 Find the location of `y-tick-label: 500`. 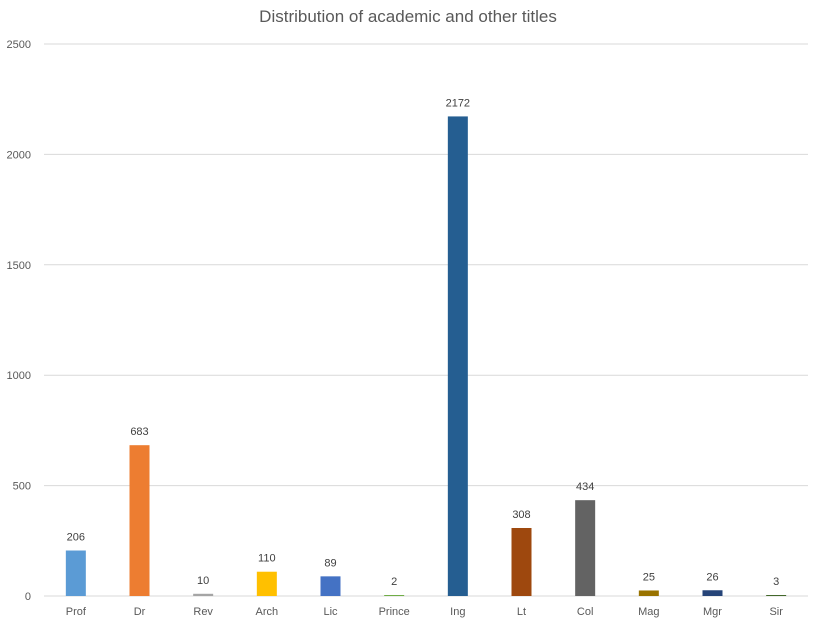

y-tick-label: 500 is located at coordinates (22, 487).